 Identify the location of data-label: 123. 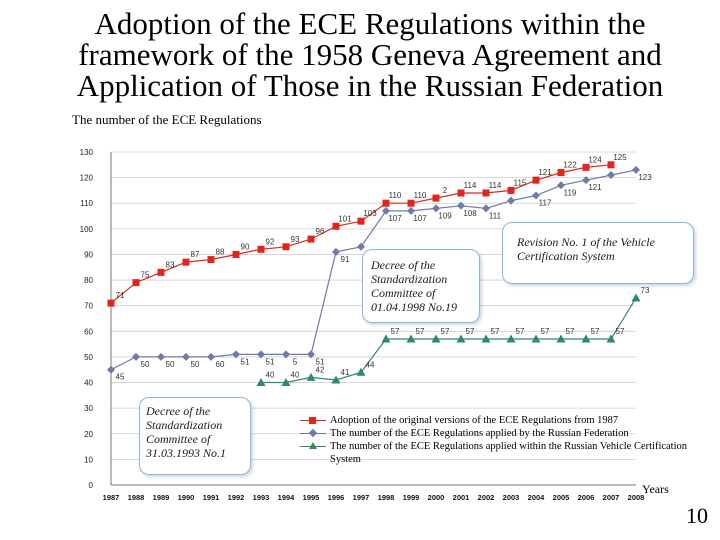
(645, 177).